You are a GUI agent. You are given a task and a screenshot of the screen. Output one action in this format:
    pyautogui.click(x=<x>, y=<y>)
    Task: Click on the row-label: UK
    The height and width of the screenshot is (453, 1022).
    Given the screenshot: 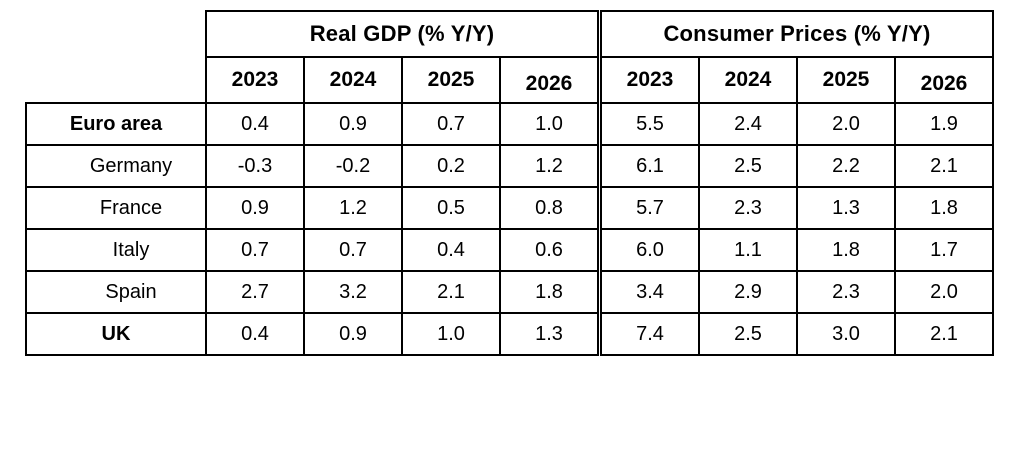 What is the action you would take?
    pyautogui.click(x=116, y=334)
    